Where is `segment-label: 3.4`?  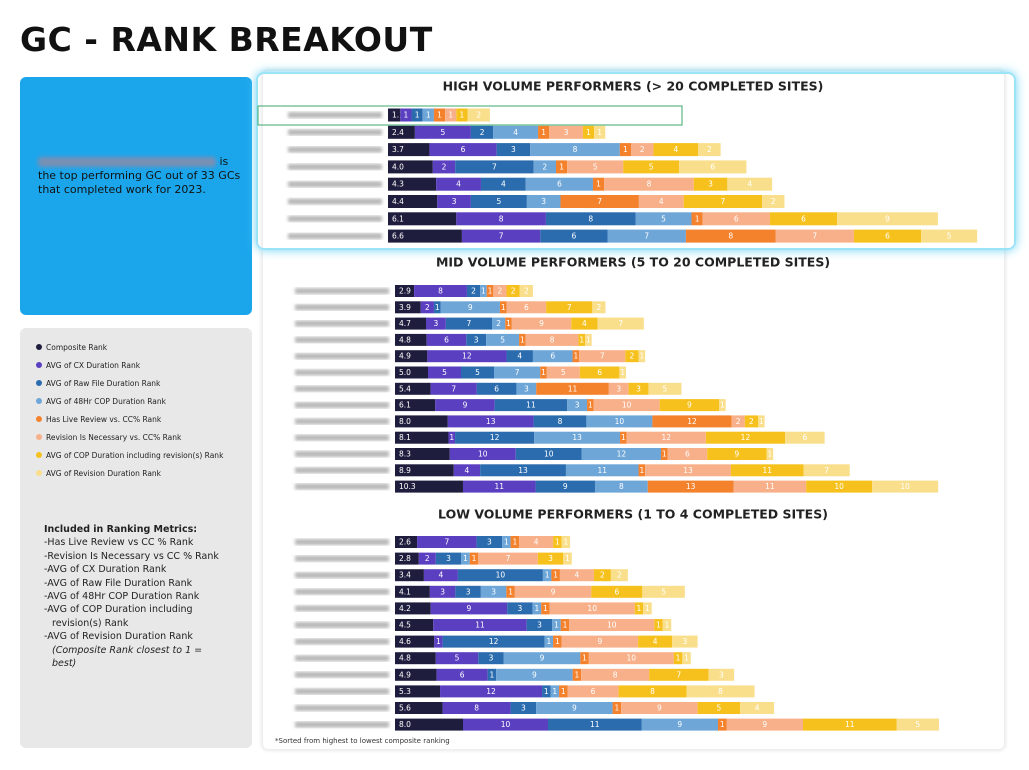 segment-label: 3.4 is located at coordinates (405, 575).